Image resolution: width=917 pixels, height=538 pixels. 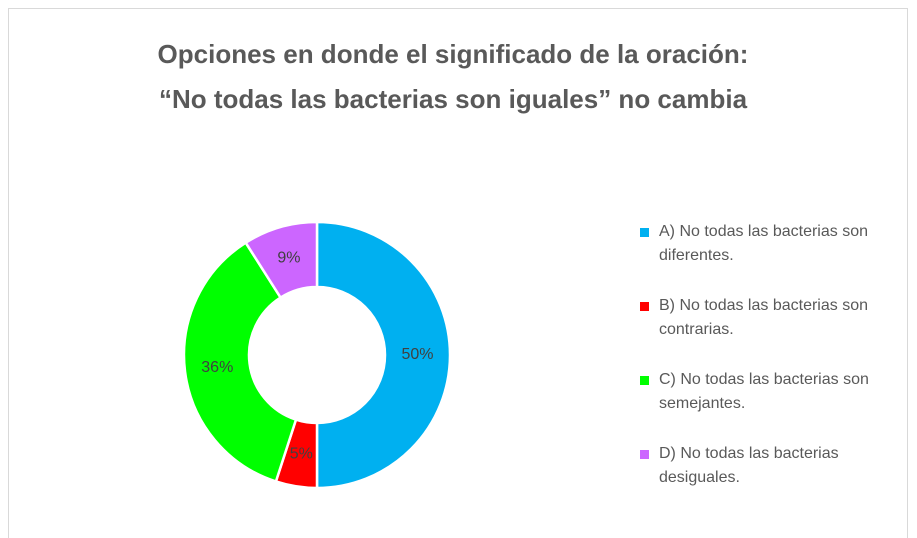 What do you see at coordinates (288, 258) in the screenshot?
I see `data-label: 9%` at bounding box center [288, 258].